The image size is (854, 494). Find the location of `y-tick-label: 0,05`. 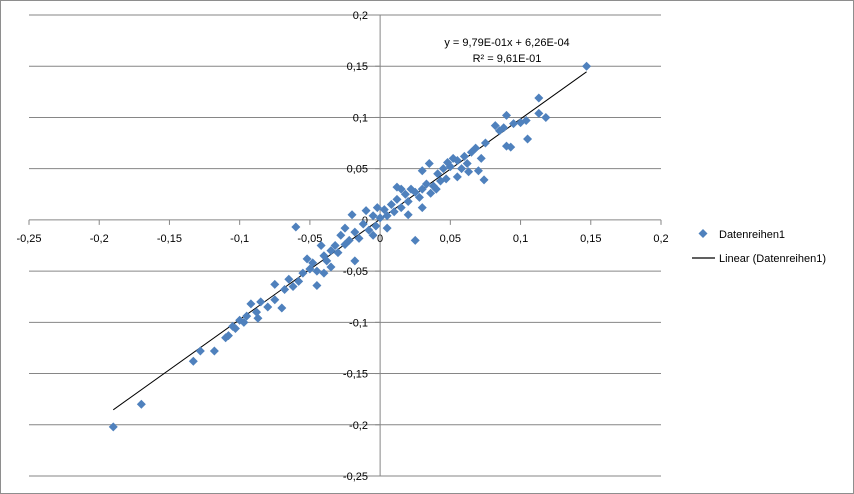

y-tick-label: 0,05 is located at coordinates (357, 170).